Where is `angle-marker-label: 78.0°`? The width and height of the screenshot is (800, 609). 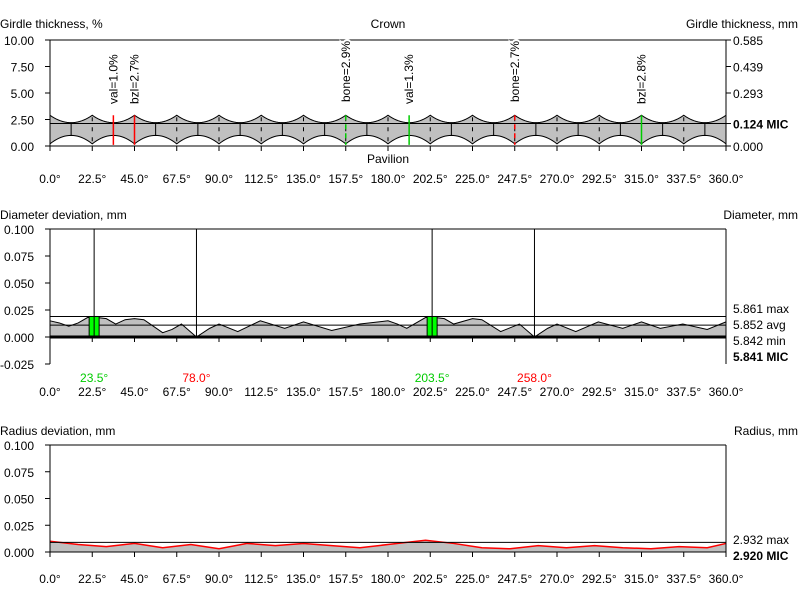 angle-marker-label: 78.0° is located at coordinates (196, 378).